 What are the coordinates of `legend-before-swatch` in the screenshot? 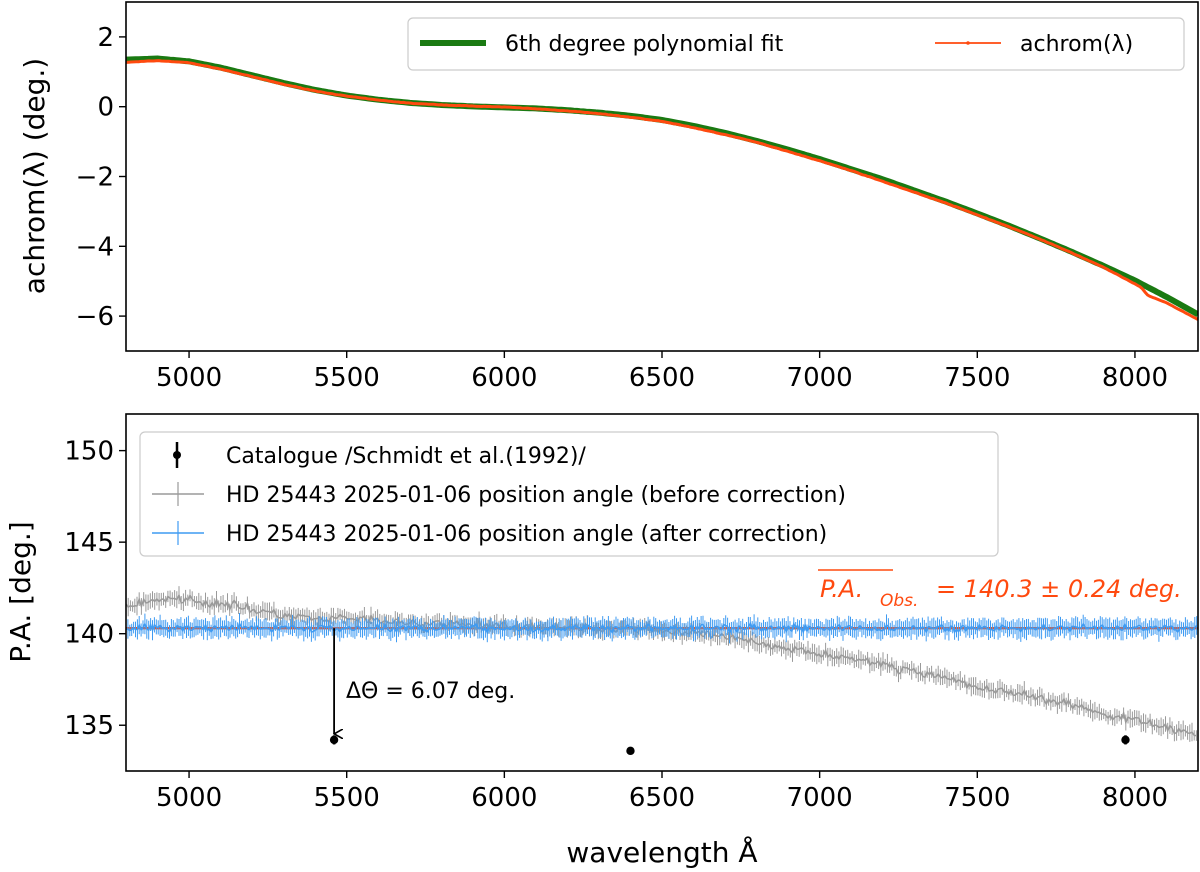 It's located at (178, 494).